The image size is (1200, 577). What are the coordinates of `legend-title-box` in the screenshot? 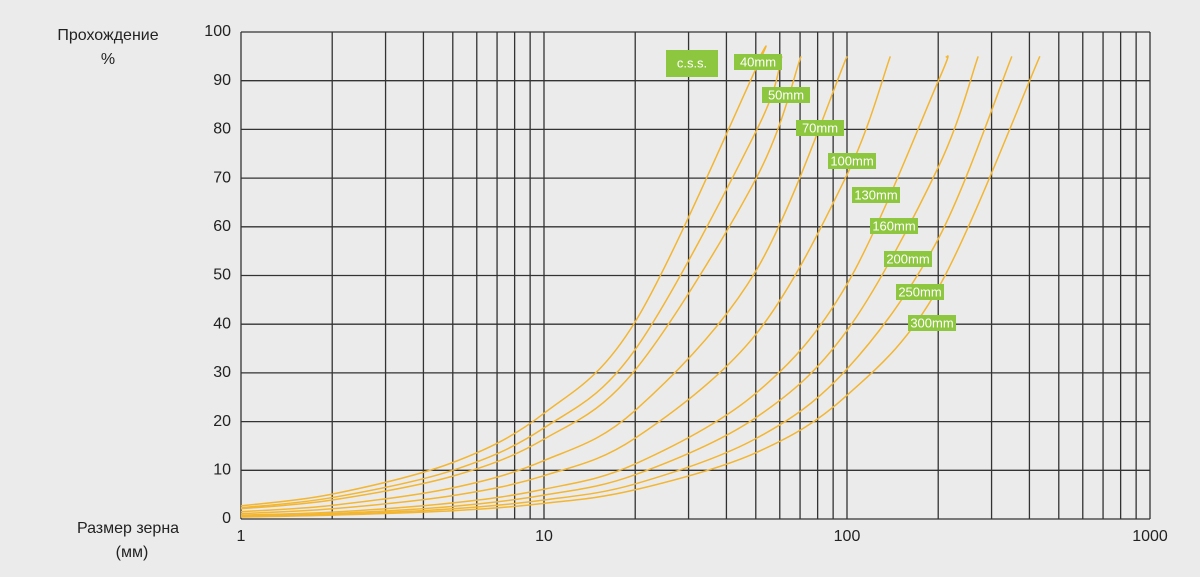 It's located at (692, 63).